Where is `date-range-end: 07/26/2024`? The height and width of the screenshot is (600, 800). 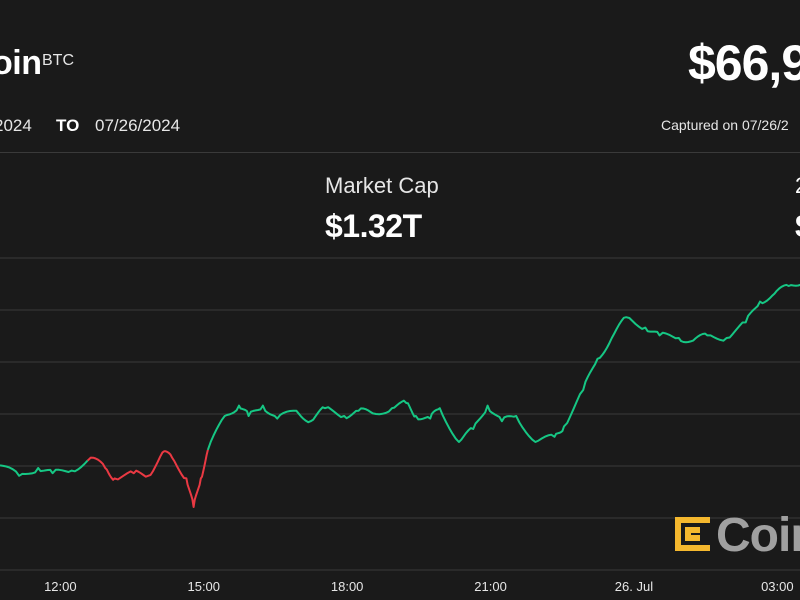
date-range-end: 07/26/2024 is located at coordinates (138, 125).